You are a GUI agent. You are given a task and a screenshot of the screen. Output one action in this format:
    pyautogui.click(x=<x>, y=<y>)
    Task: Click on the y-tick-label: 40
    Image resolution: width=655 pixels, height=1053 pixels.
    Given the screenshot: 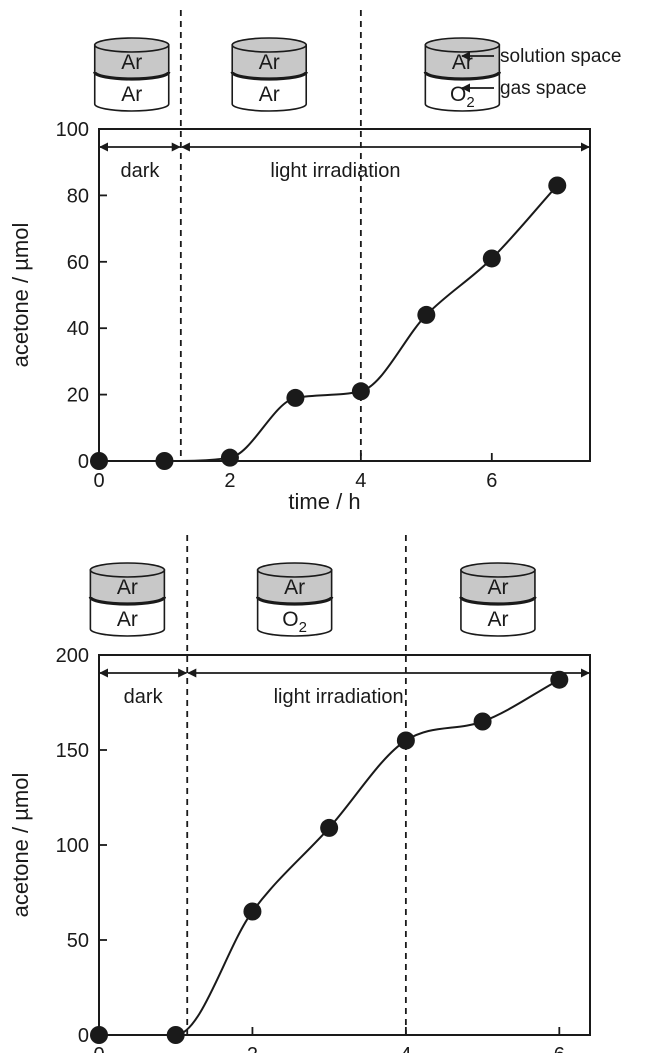 What is the action you would take?
    pyautogui.click(x=78, y=329)
    